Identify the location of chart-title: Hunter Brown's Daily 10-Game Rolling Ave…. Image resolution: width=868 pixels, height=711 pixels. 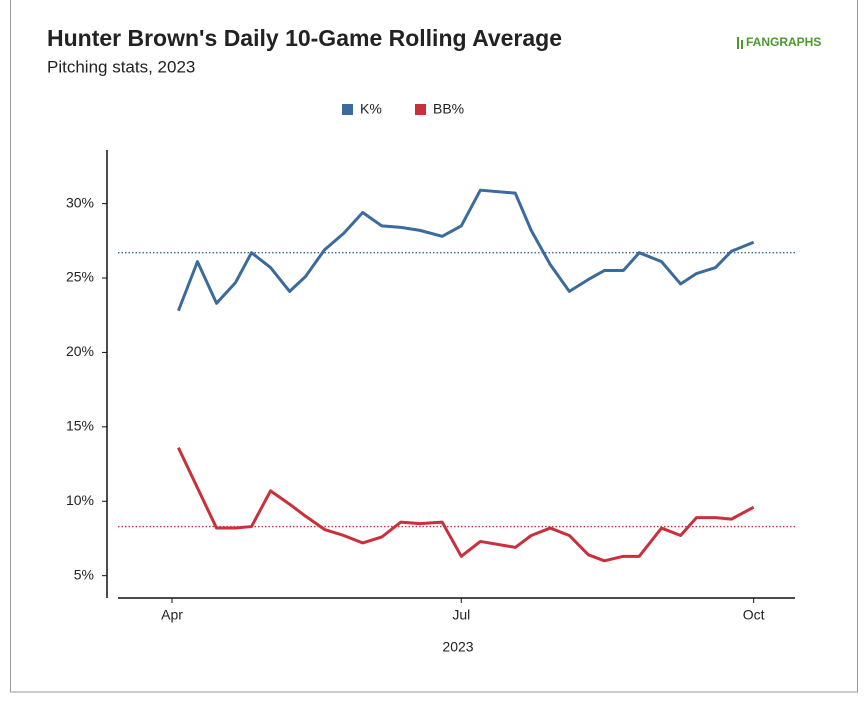
(304, 38).